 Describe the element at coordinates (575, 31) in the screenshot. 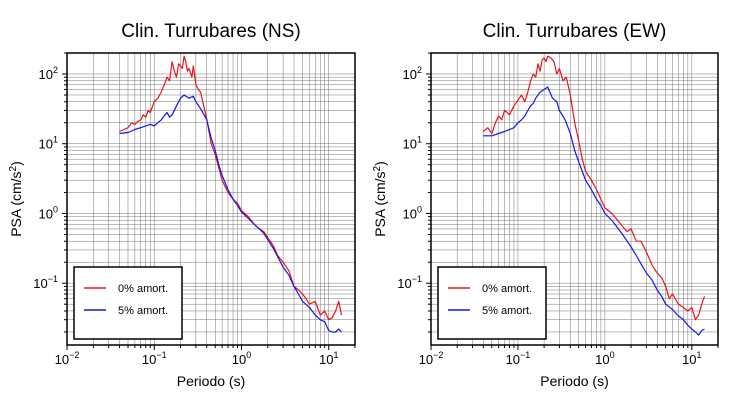

I see `chart-title: Clin. Turrubares (EW)` at that location.